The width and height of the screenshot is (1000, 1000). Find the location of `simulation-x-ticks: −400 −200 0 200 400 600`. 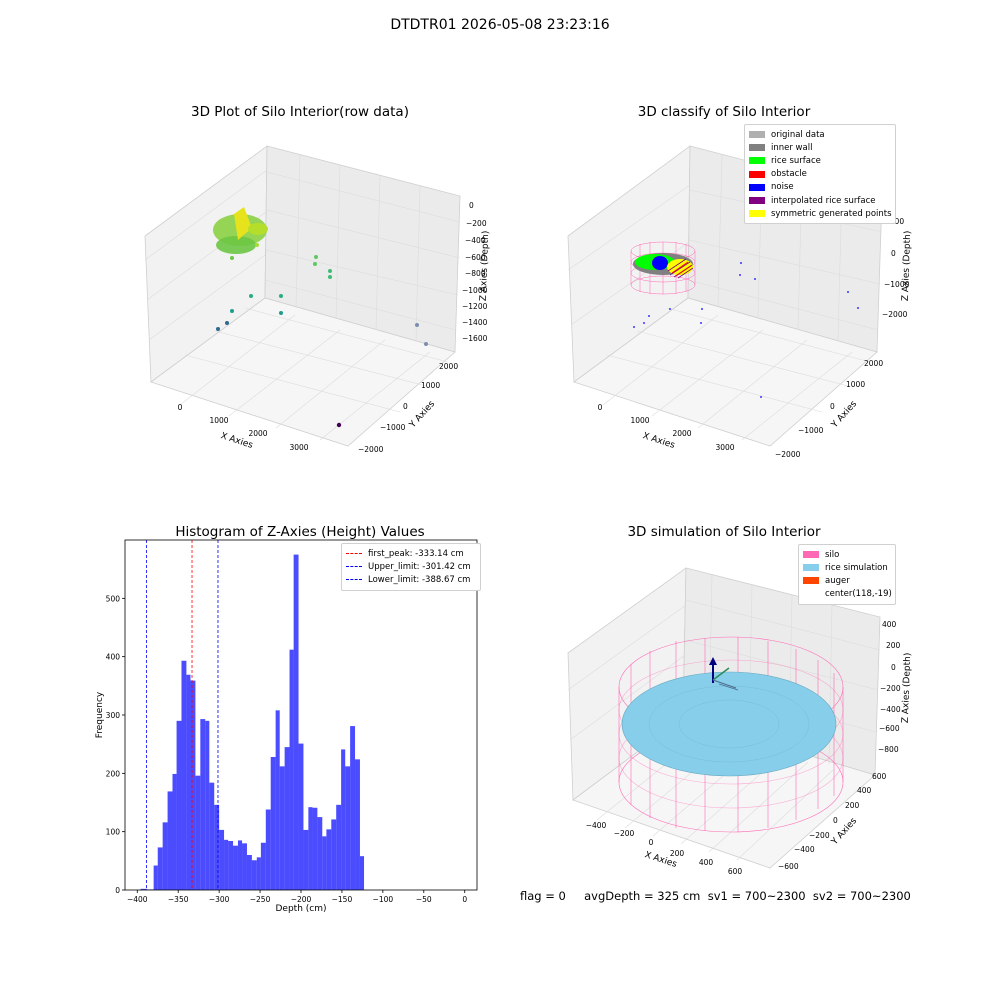

simulation-x-ticks: −400 −200 0 200 400 600 is located at coordinates (664, 848).